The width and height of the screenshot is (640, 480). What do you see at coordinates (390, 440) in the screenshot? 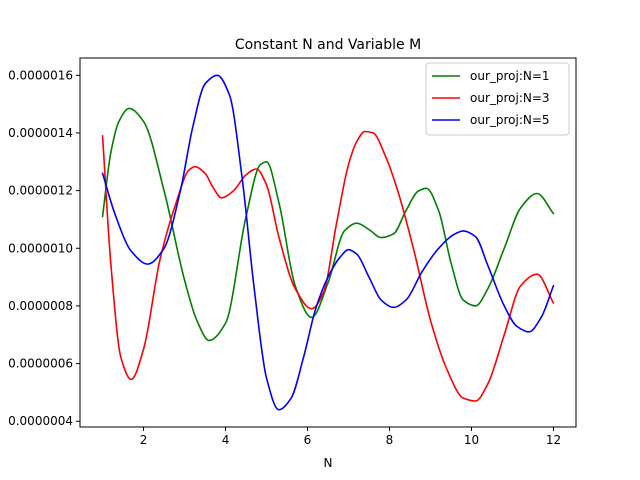
I see `x-tick-label: 8` at bounding box center [390, 440].